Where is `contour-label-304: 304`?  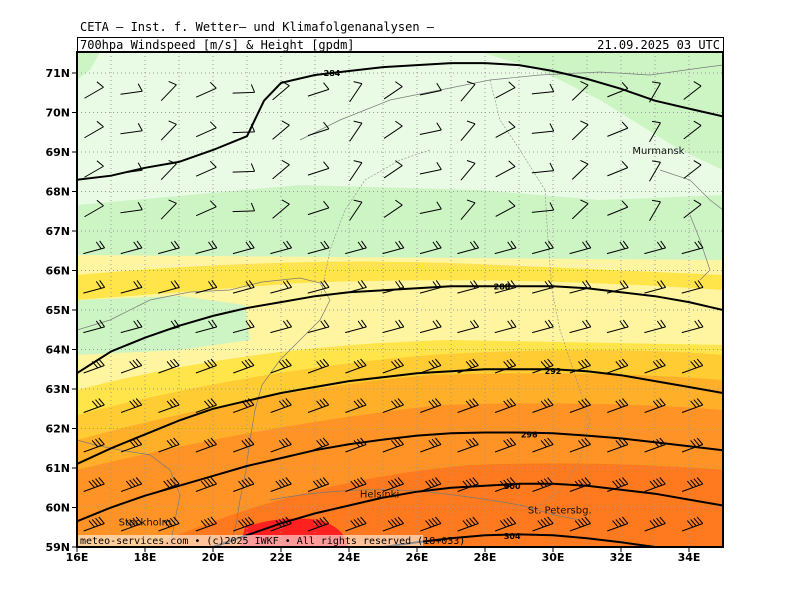 contour-label-304: 304 is located at coordinates (512, 536).